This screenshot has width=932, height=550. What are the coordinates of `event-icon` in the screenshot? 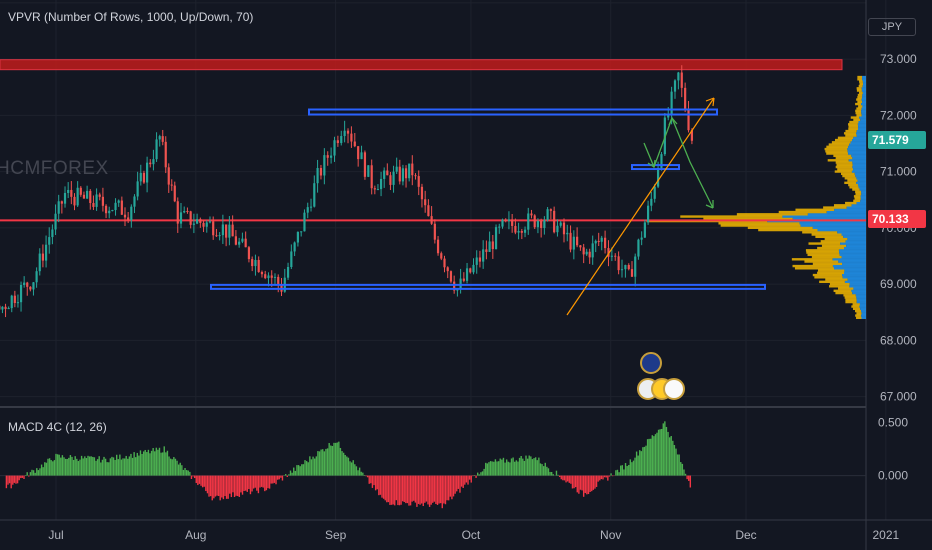 It's located at (674, 389).